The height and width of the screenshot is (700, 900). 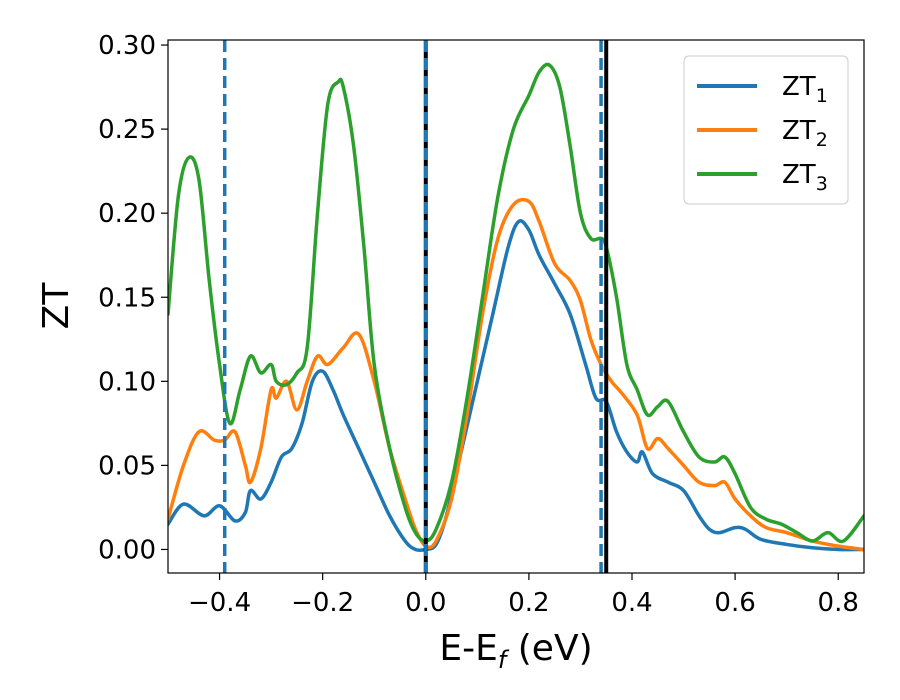 What do you see at coordinates (127, 466) in the screenshot?
I see `y-tick-label: 0.05` at bounding box center [127, 466].